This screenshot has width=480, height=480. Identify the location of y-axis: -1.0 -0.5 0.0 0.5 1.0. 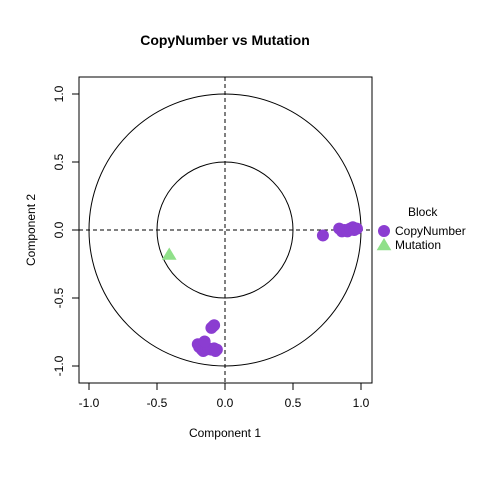
(66, 230).